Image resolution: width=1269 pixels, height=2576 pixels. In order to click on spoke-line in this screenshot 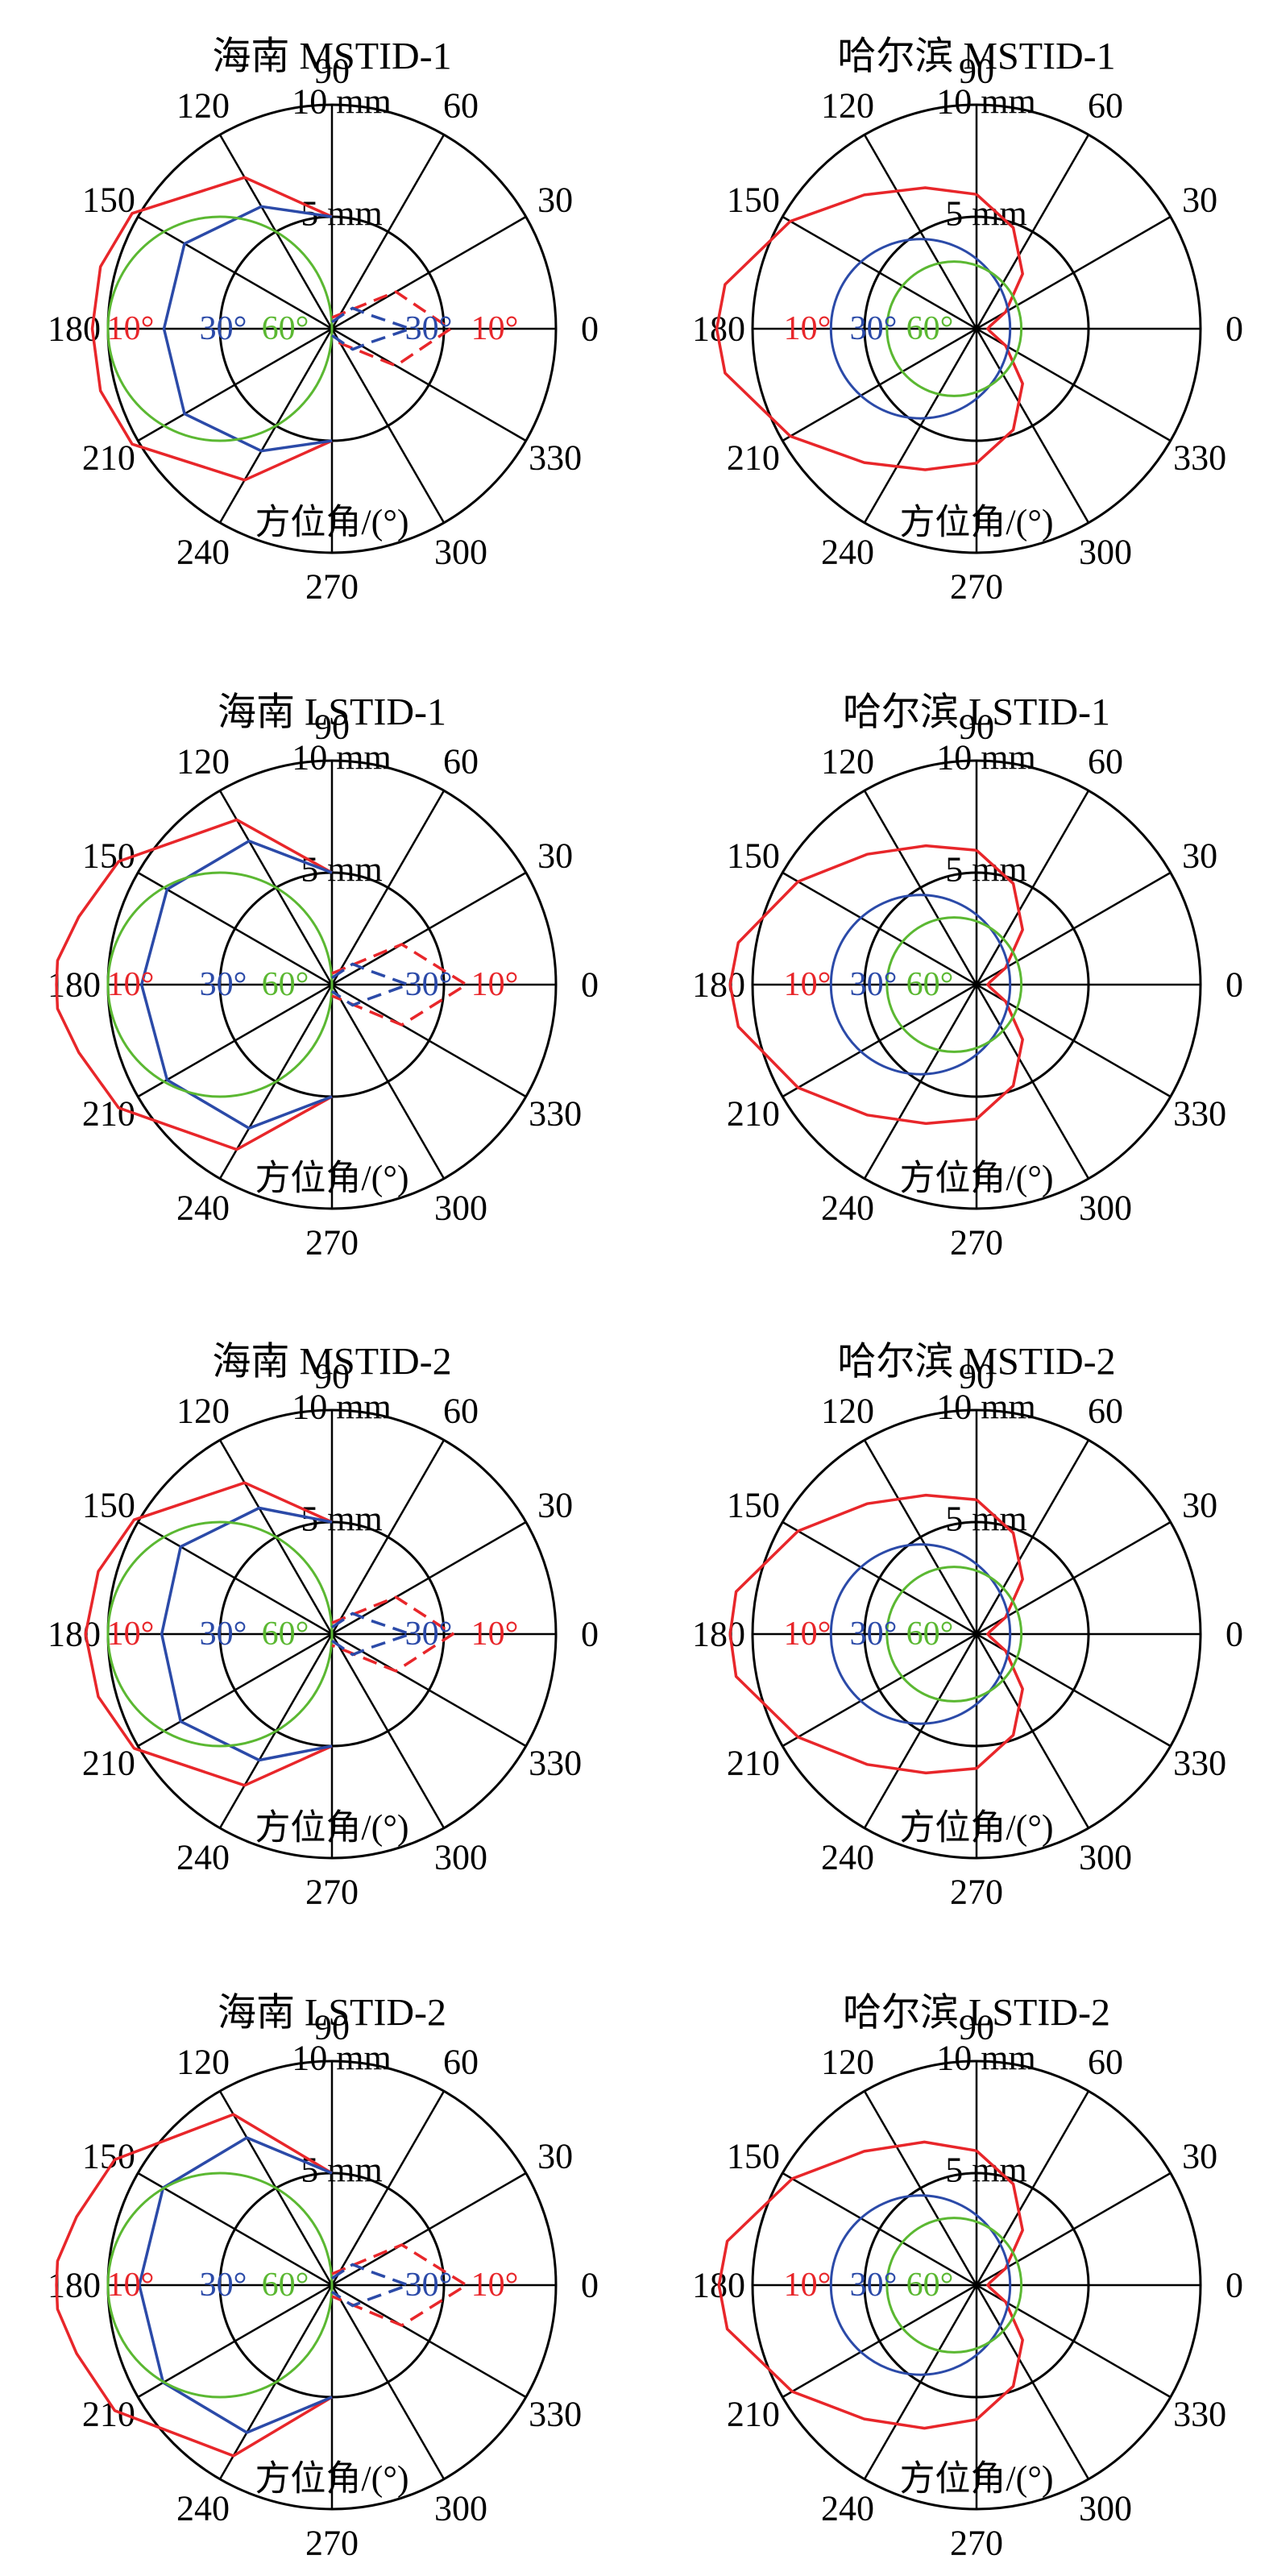, I will do `click(977, 328)`.